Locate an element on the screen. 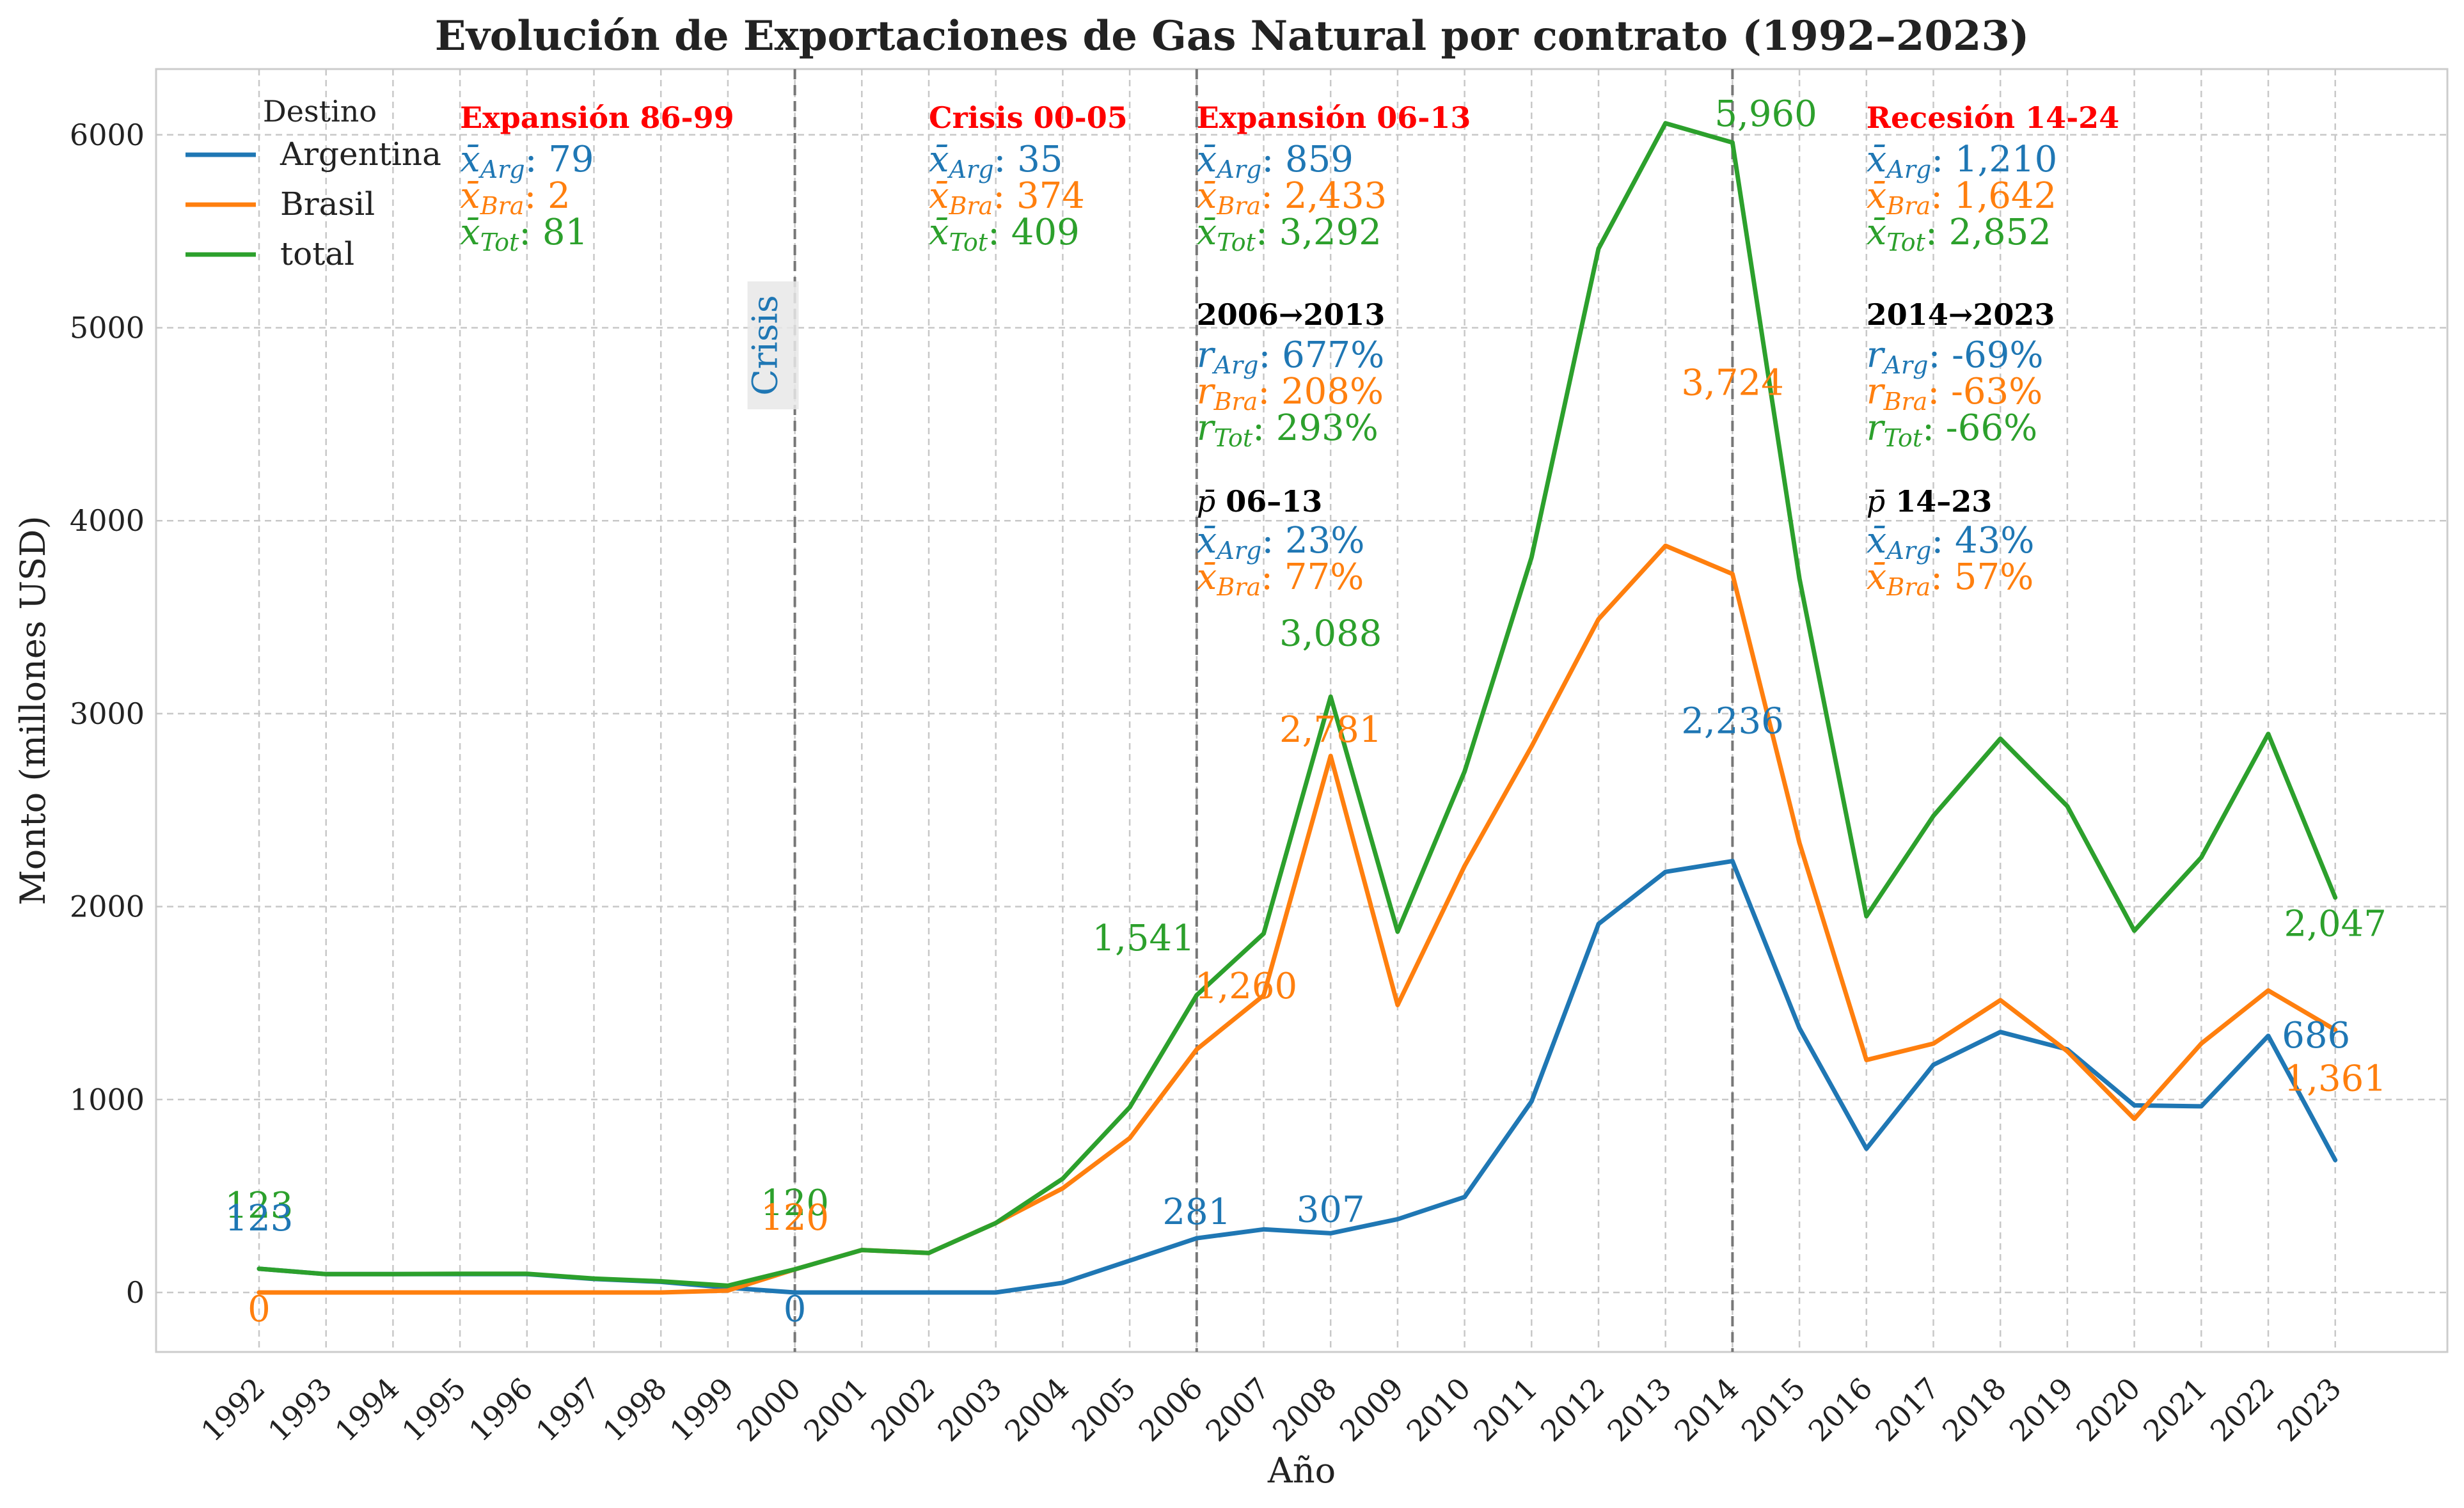 Image resolution: width=2464 pixels, height=1508 pixels. data-label: 5,960 is located at coordinates (1765, 114).